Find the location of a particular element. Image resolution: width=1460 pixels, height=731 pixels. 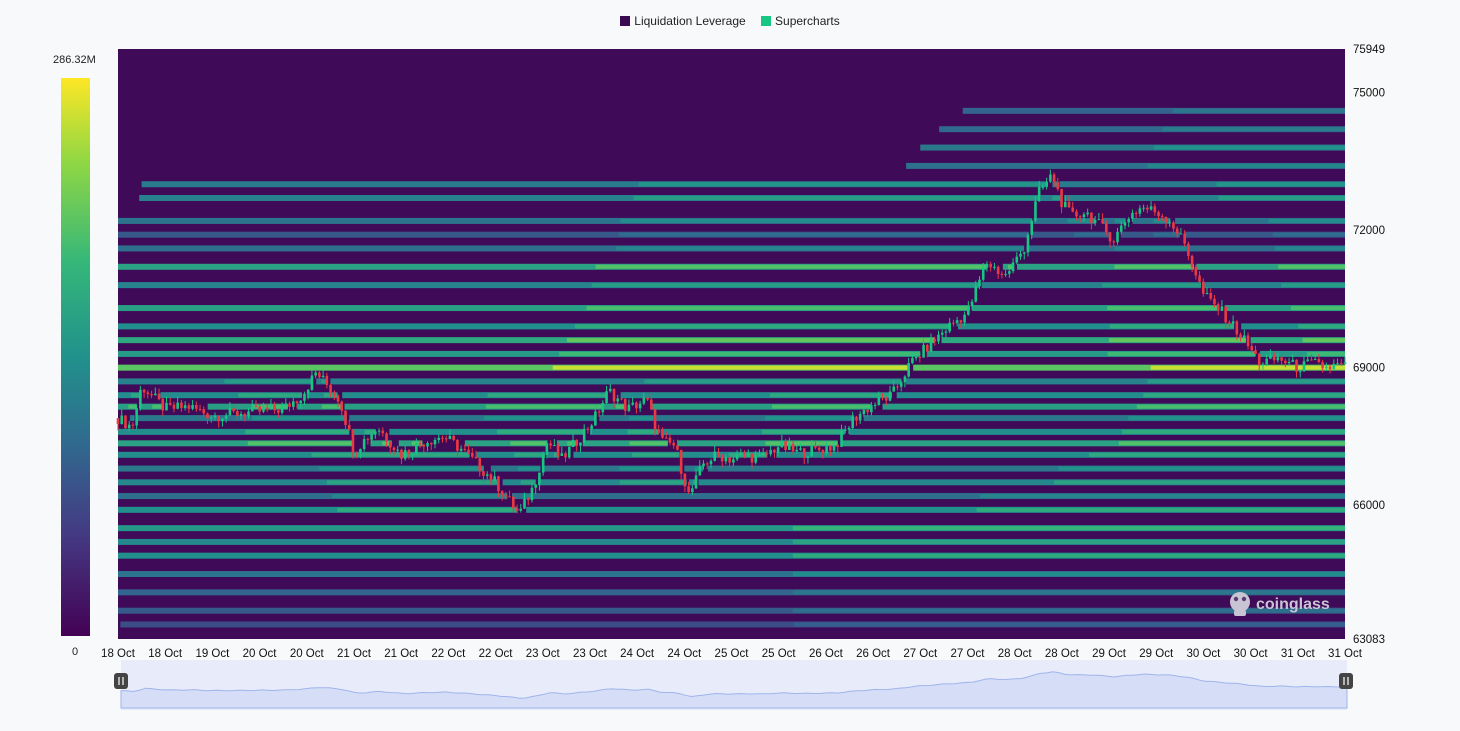

x-tick-label: 30 Oct is located at coordinates (1203, 654).